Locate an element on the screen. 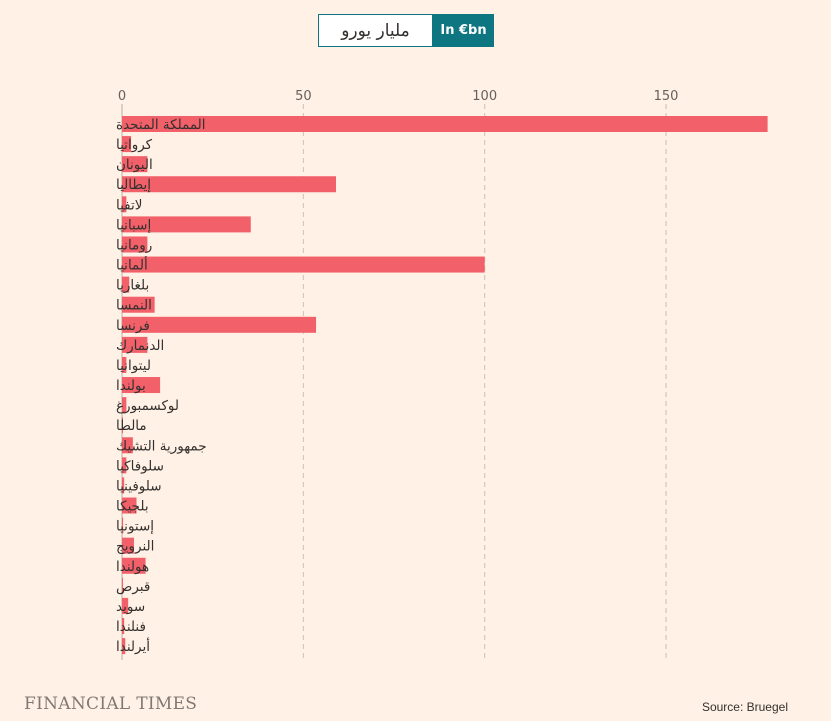  category-label: جمهورية التشيك is located at coordinates (161, 446).